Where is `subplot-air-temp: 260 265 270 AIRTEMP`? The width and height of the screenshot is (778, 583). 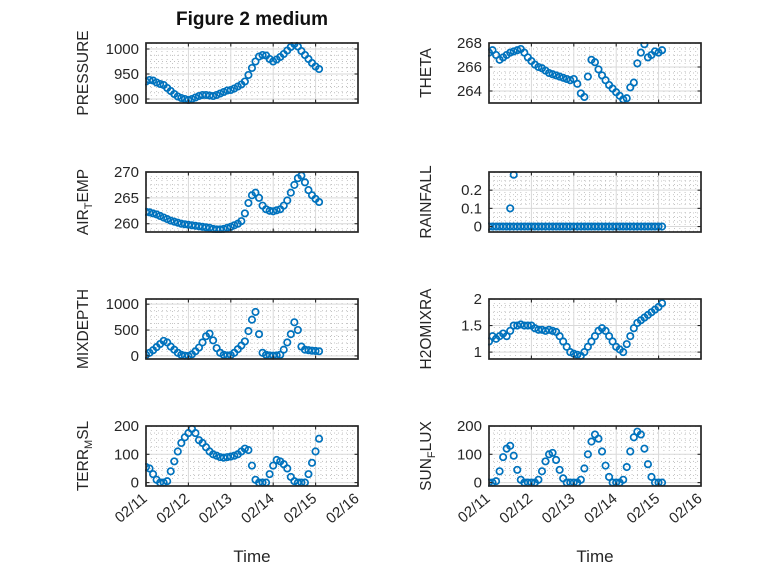 subplot-air-temp: 260 265 270 AIRTEMP is located at coordinates (217, 199).